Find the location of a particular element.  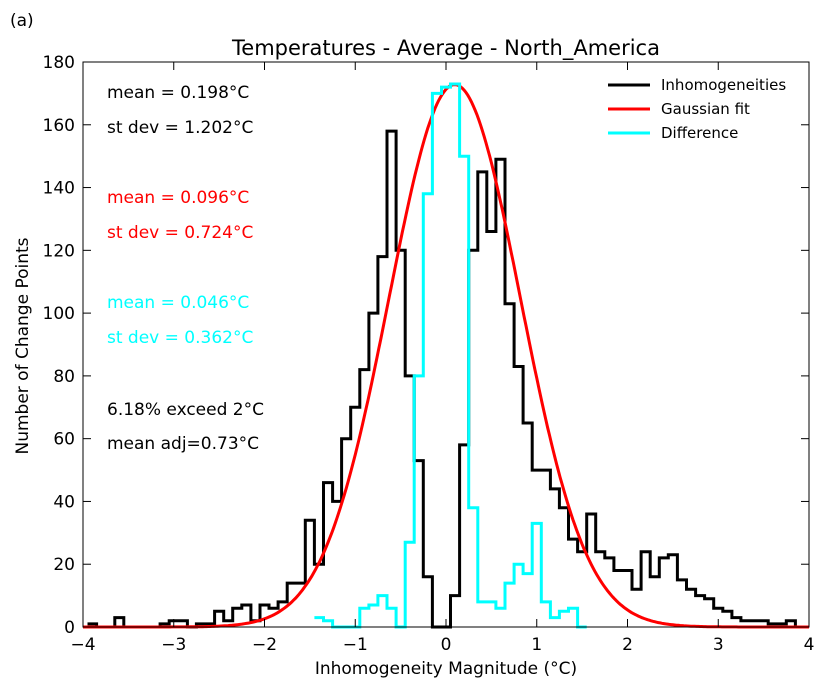

legend: Inhomogeneities Gaussian fit Difference is located at coordinates (697, 109).